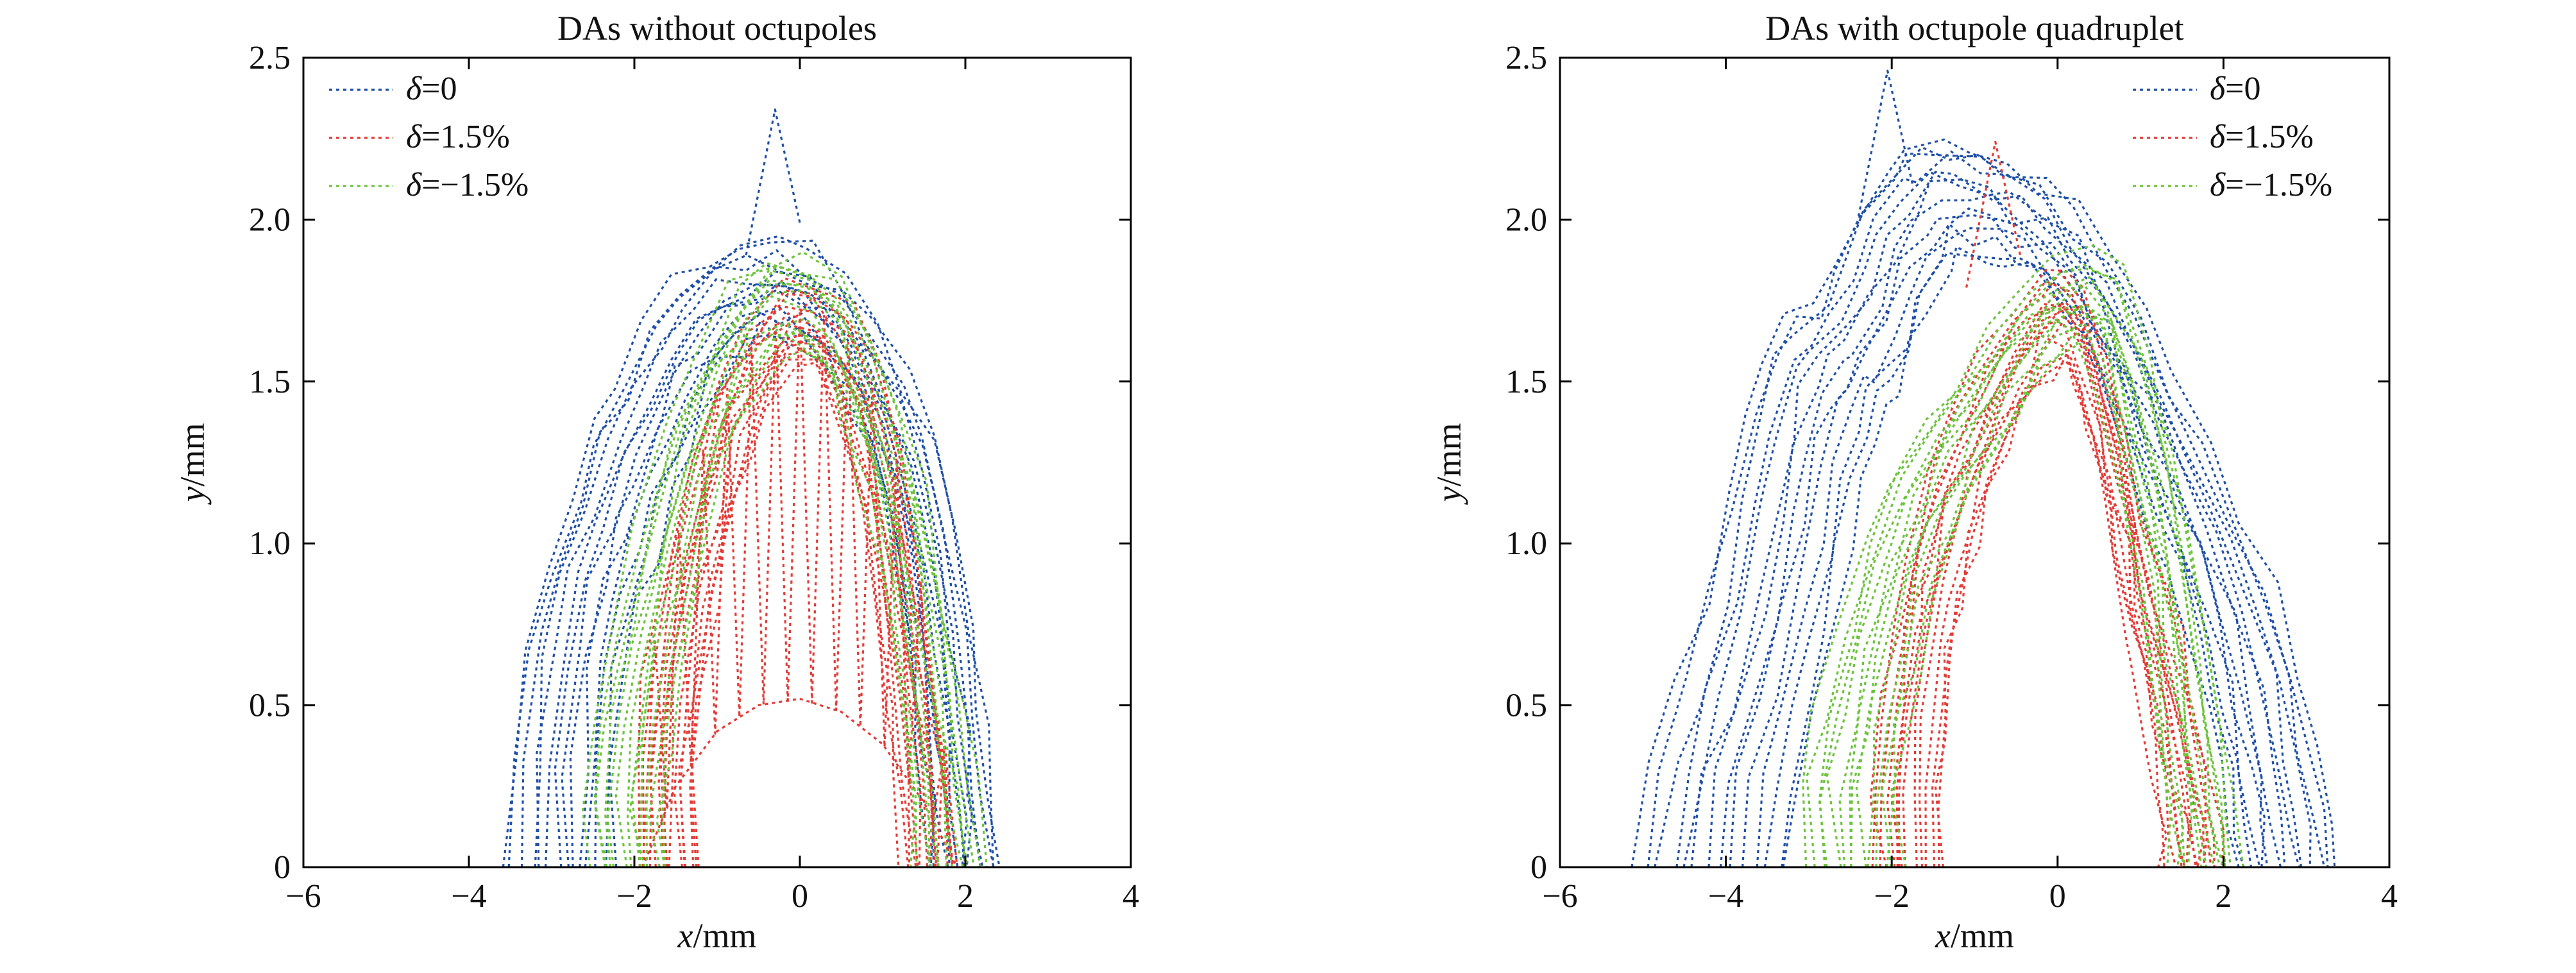 This screenshot has width=2576, height=973. I want to click on legend-entry: δ=−1.5%, so click(2271, 185).